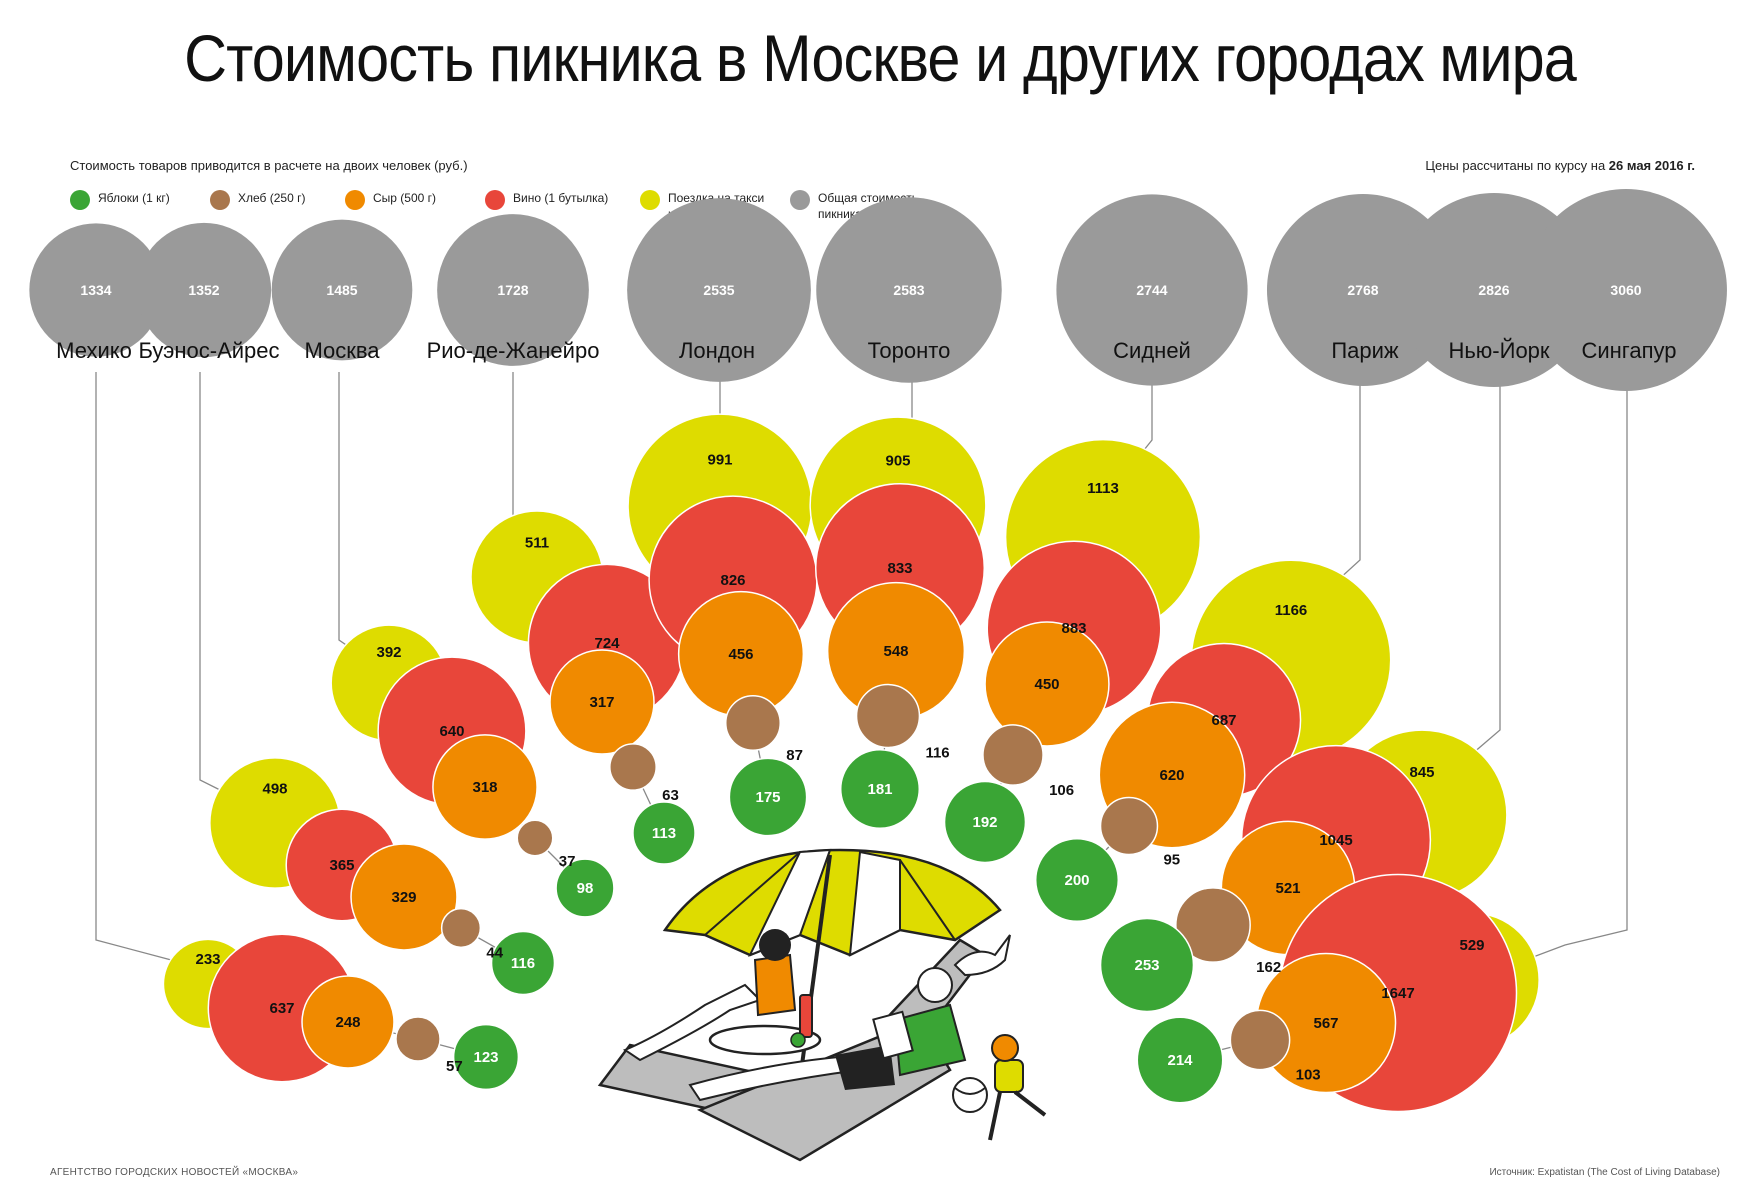 This screenshot has height=1200, width=1760. Describe the element at coordinates (272, 198) in the screenshot. I see `legend-label-bread: Хлеб (250 г)` at that location.